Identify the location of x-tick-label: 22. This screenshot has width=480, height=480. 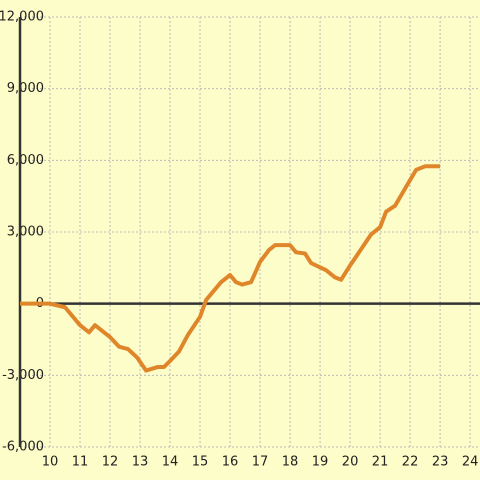
(410, 462).